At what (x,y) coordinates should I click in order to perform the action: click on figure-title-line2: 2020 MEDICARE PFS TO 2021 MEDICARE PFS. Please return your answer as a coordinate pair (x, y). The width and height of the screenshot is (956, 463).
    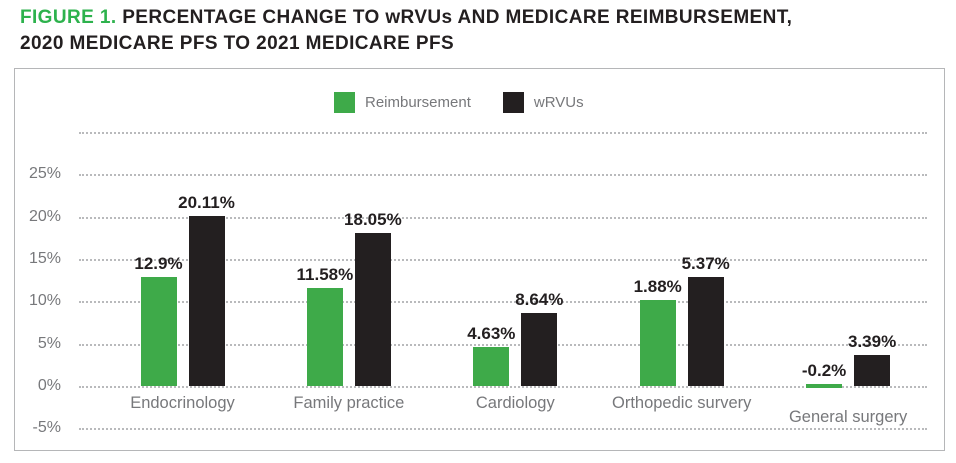
    Looking at the image, I should click on (237, 43).